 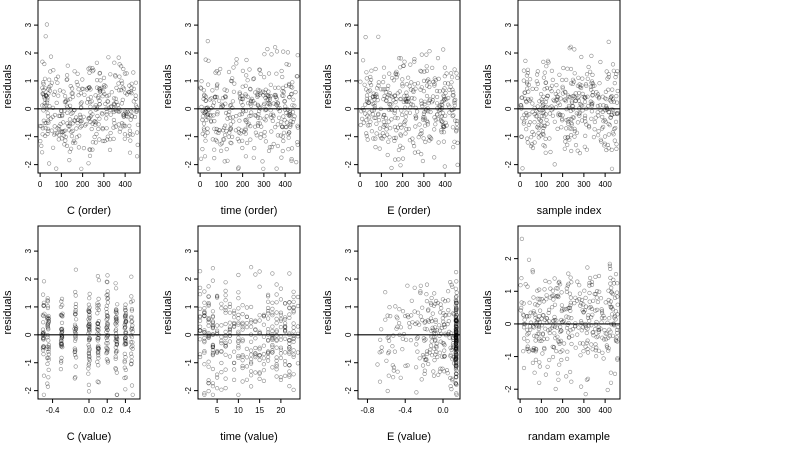 I want to click on x-tick-label: -0.4, so click(x=405, y=410).